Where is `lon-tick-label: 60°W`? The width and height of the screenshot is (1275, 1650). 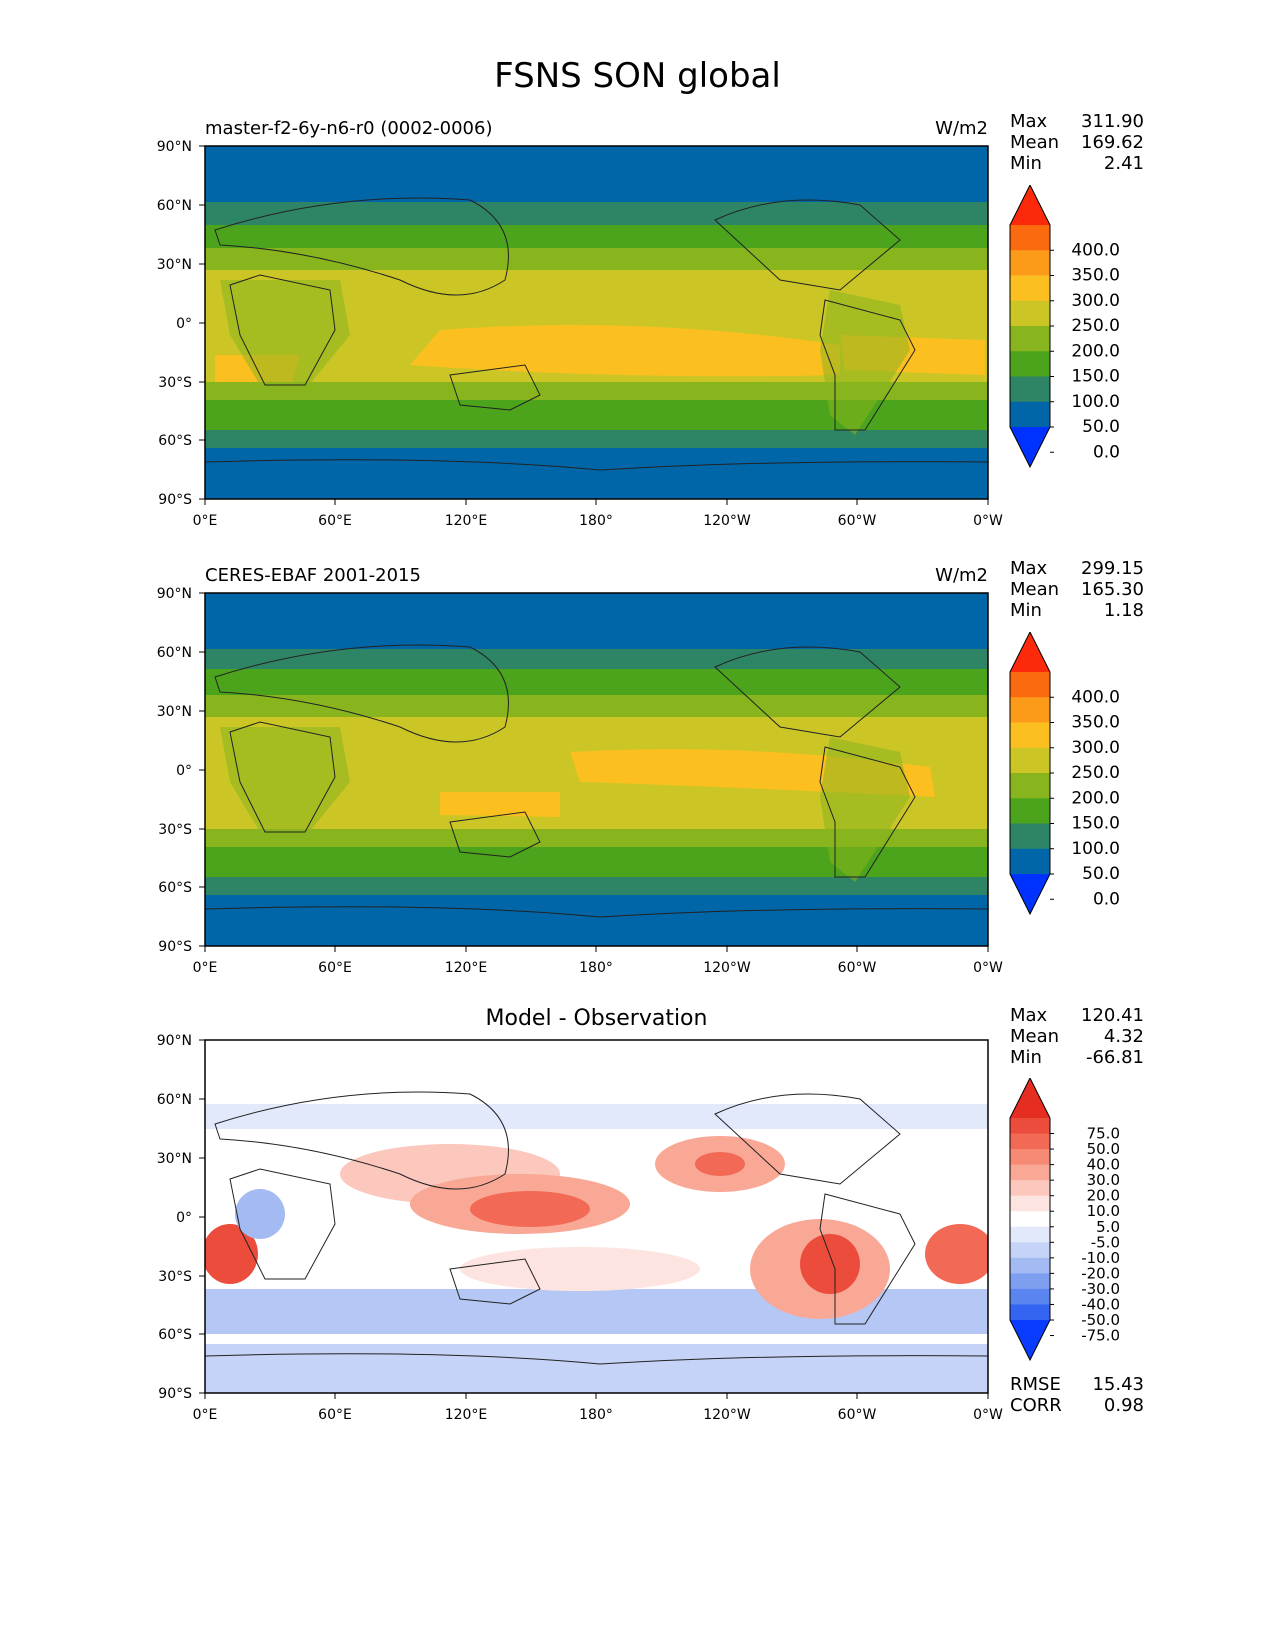 lon-tick-label: 60°W is located at coordinates (857, 968).